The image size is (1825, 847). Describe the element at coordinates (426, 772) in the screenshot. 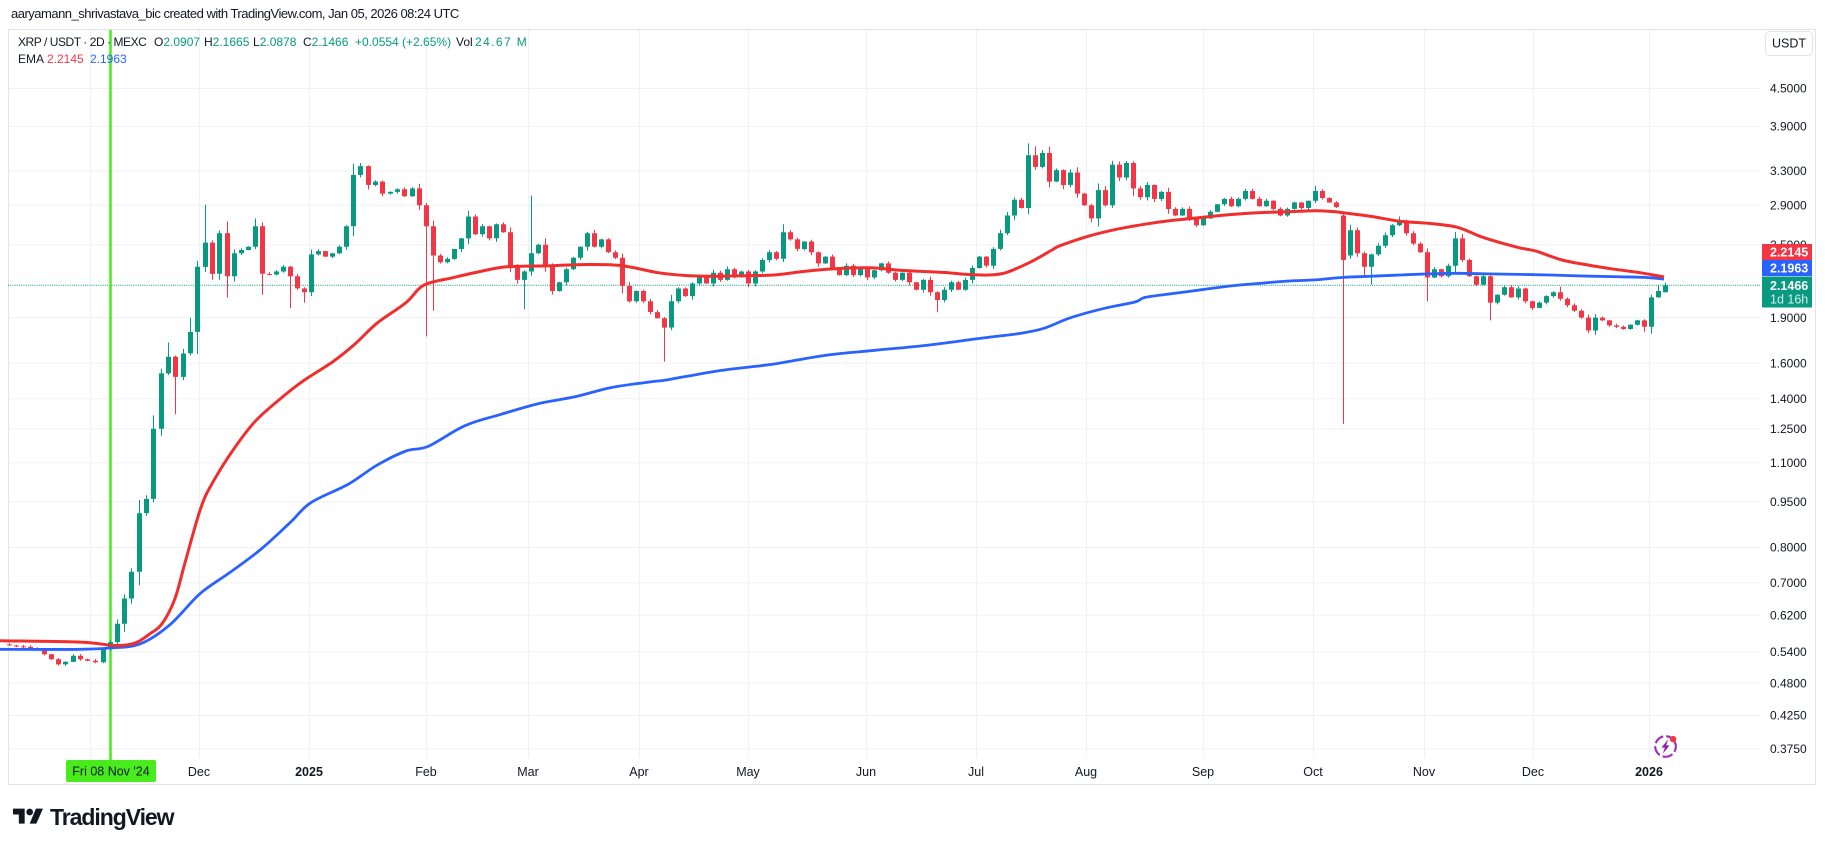

I see `svg-text: Feb` at that location.